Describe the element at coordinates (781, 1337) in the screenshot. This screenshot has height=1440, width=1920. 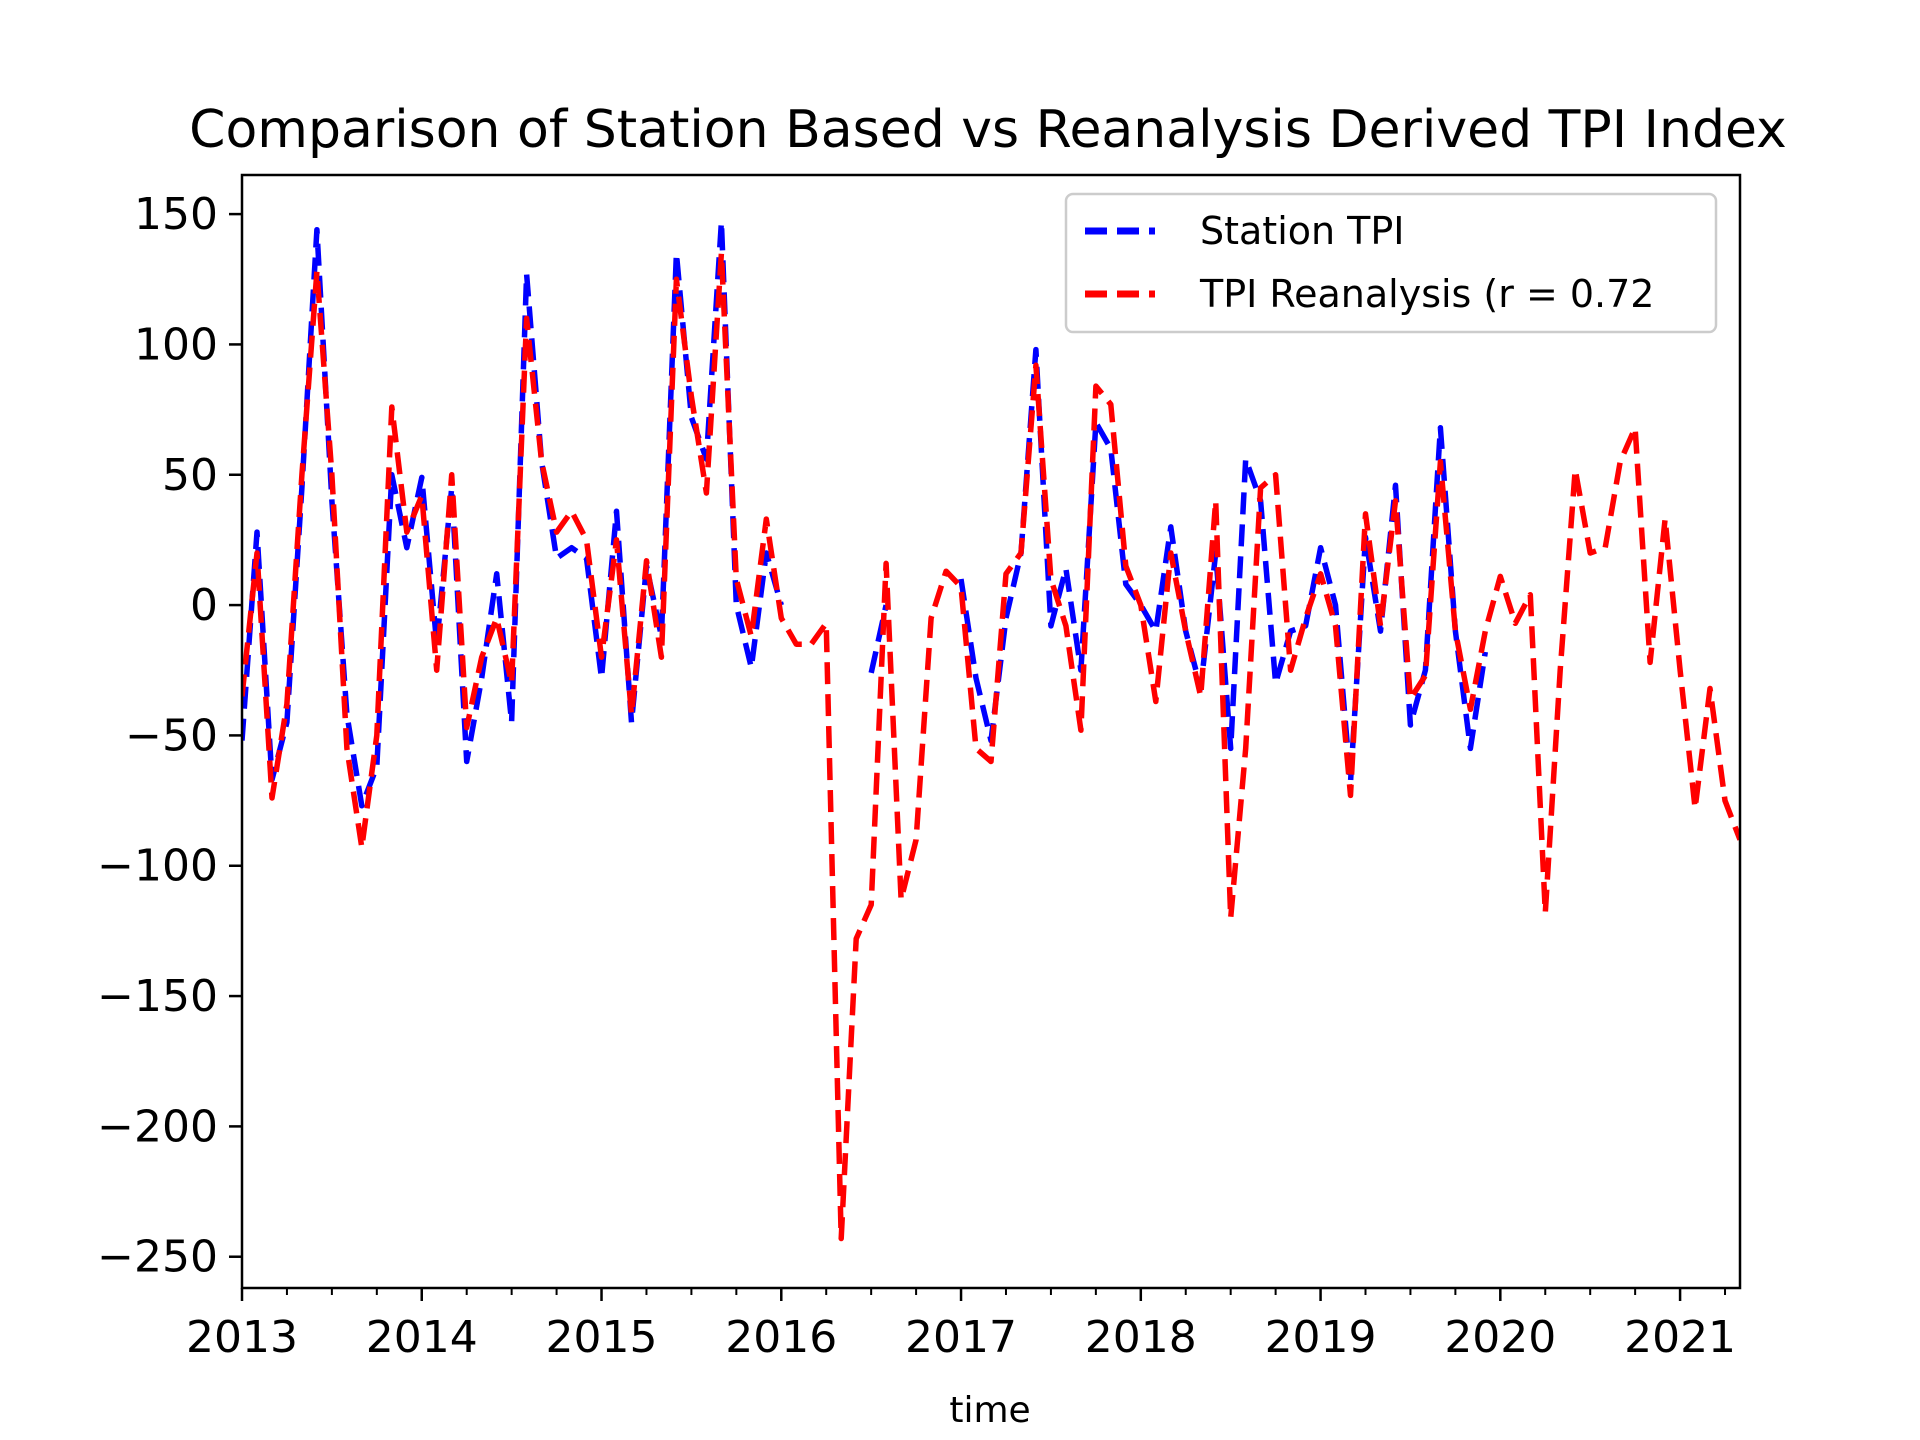
I see `x-tick-label: 2016` at that location.